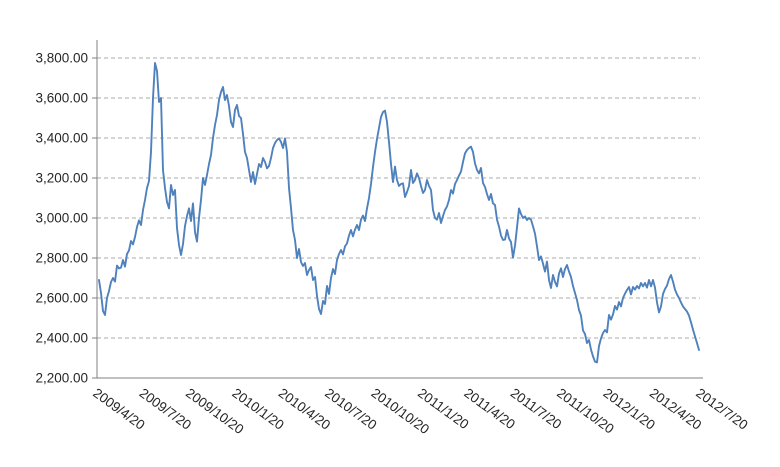 The image size is (780, 467). What do you see at coordinates (489, 408) in the screenshot?
I see `x-axis-label: 2011/4/20` at bounding box center [489, 408].